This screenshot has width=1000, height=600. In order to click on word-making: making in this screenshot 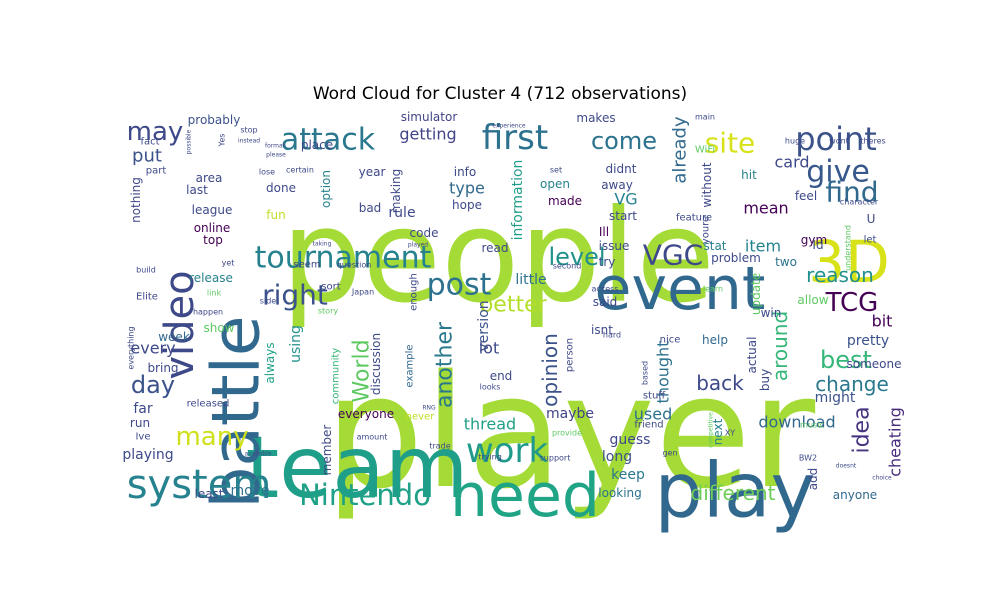, I will do `click(396, 191)`.